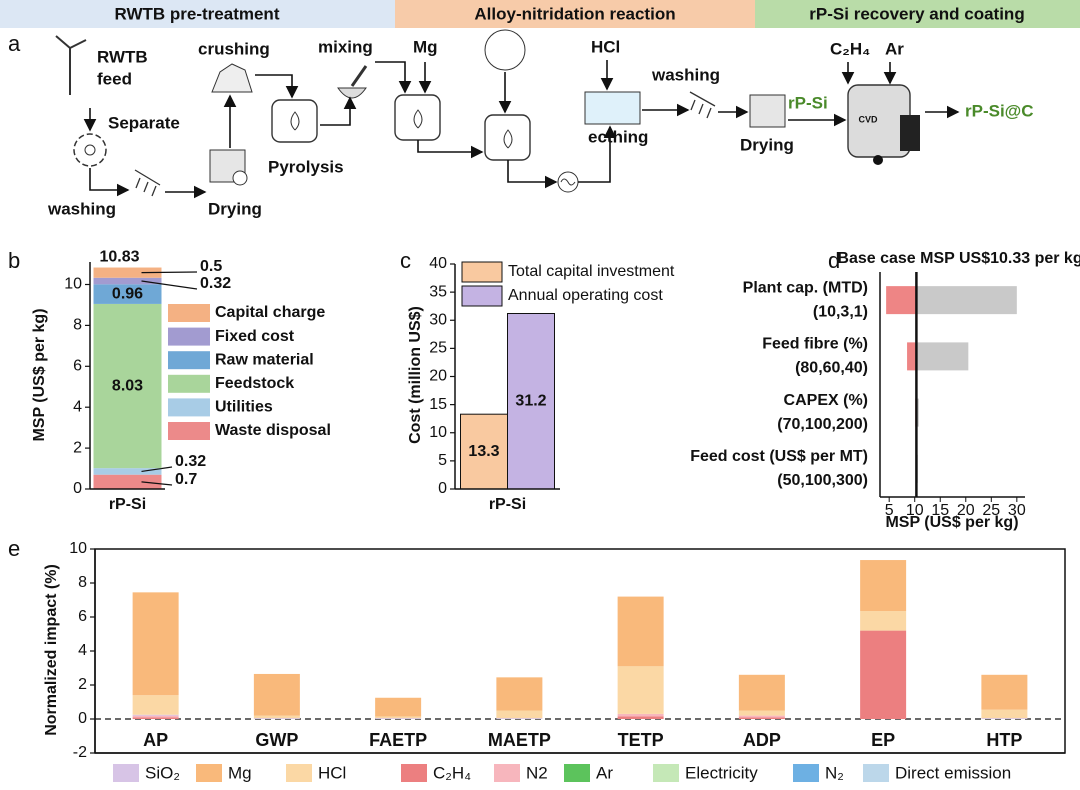  I want to click on legend-label: N2, so click(537, 772).